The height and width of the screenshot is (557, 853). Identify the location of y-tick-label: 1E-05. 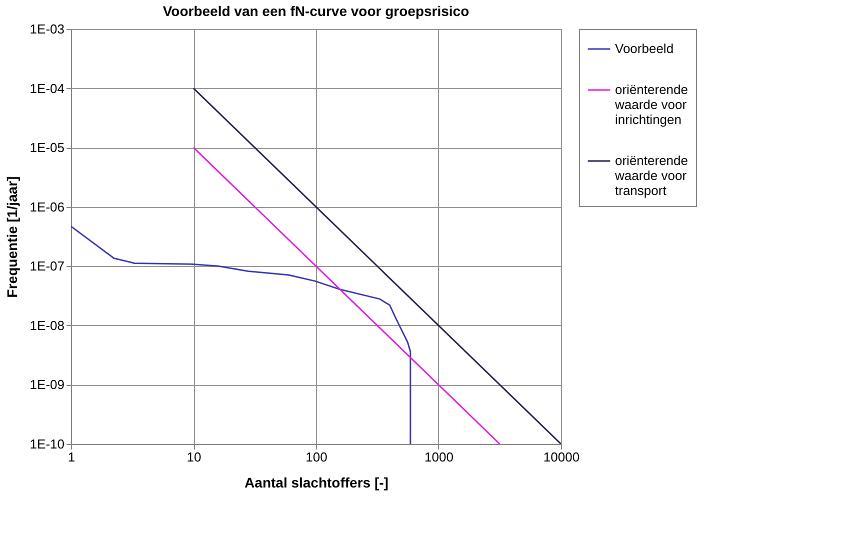
(47, 148).